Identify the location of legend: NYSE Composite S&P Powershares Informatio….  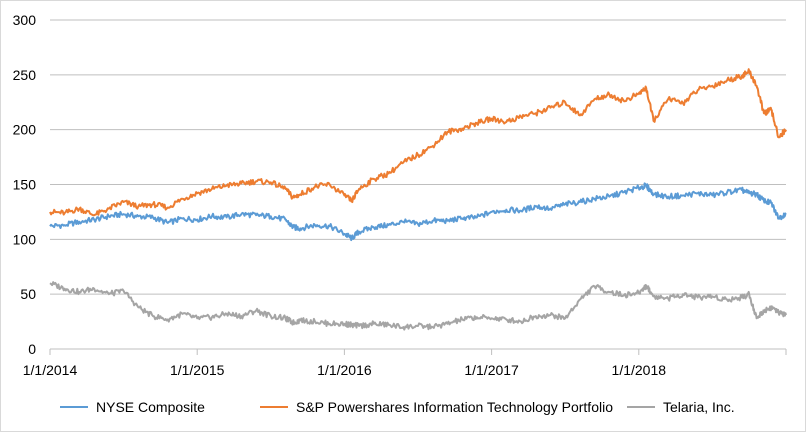
(397, 407).